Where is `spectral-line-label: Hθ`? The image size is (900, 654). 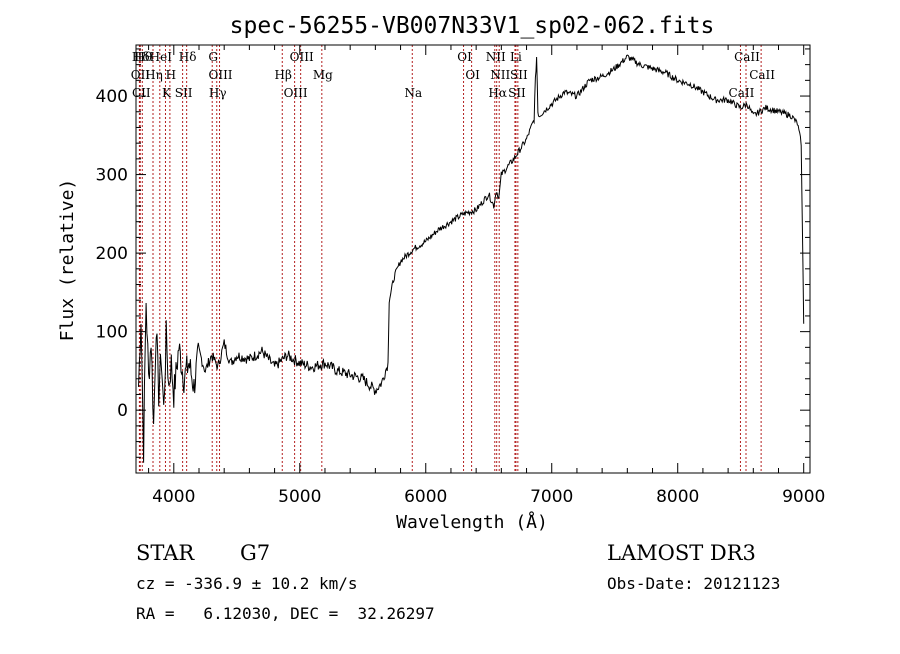
spectral-line-label: Hθ is located at coordinates (143, 57).